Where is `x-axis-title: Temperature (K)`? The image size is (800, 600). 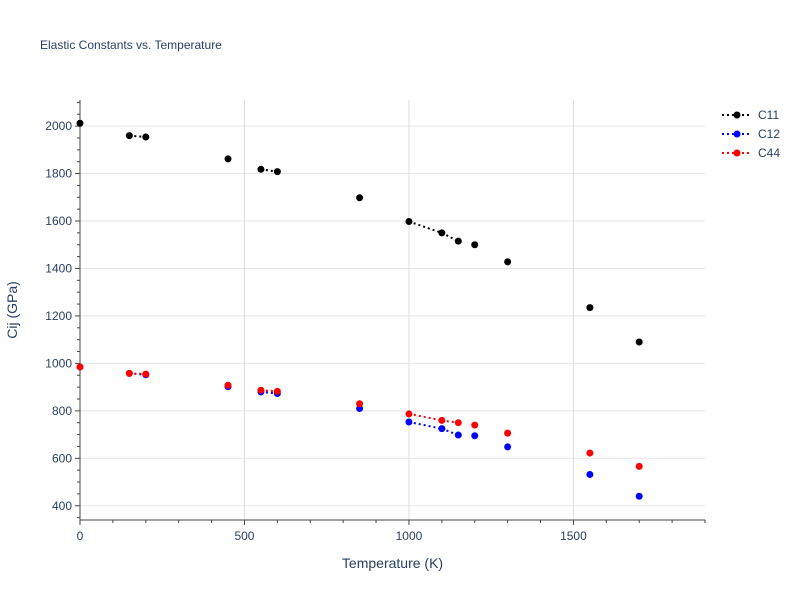
x-axis-title: Temperature (K) is located at coordinates (392, 563).